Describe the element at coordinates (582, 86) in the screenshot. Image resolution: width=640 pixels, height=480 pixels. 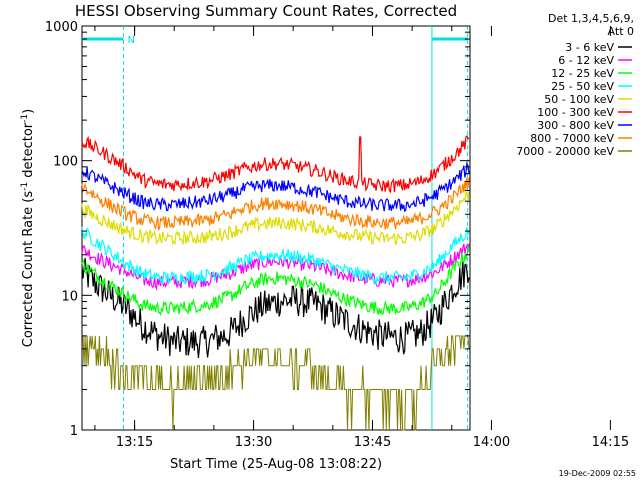
I see `legend-label: 25 - 50 keV` at that location.